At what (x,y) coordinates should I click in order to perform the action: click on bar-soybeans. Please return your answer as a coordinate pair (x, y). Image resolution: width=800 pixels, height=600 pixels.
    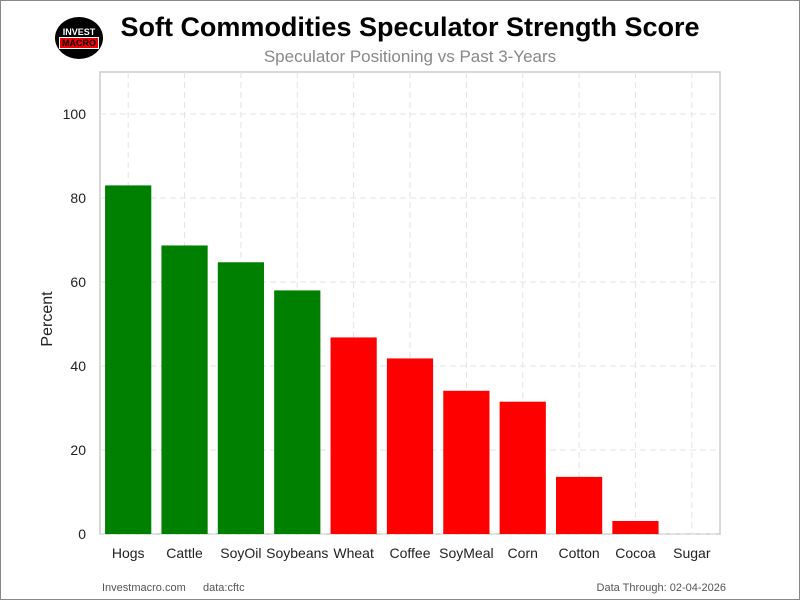
    Looking at the image, I should click on (297, 412).